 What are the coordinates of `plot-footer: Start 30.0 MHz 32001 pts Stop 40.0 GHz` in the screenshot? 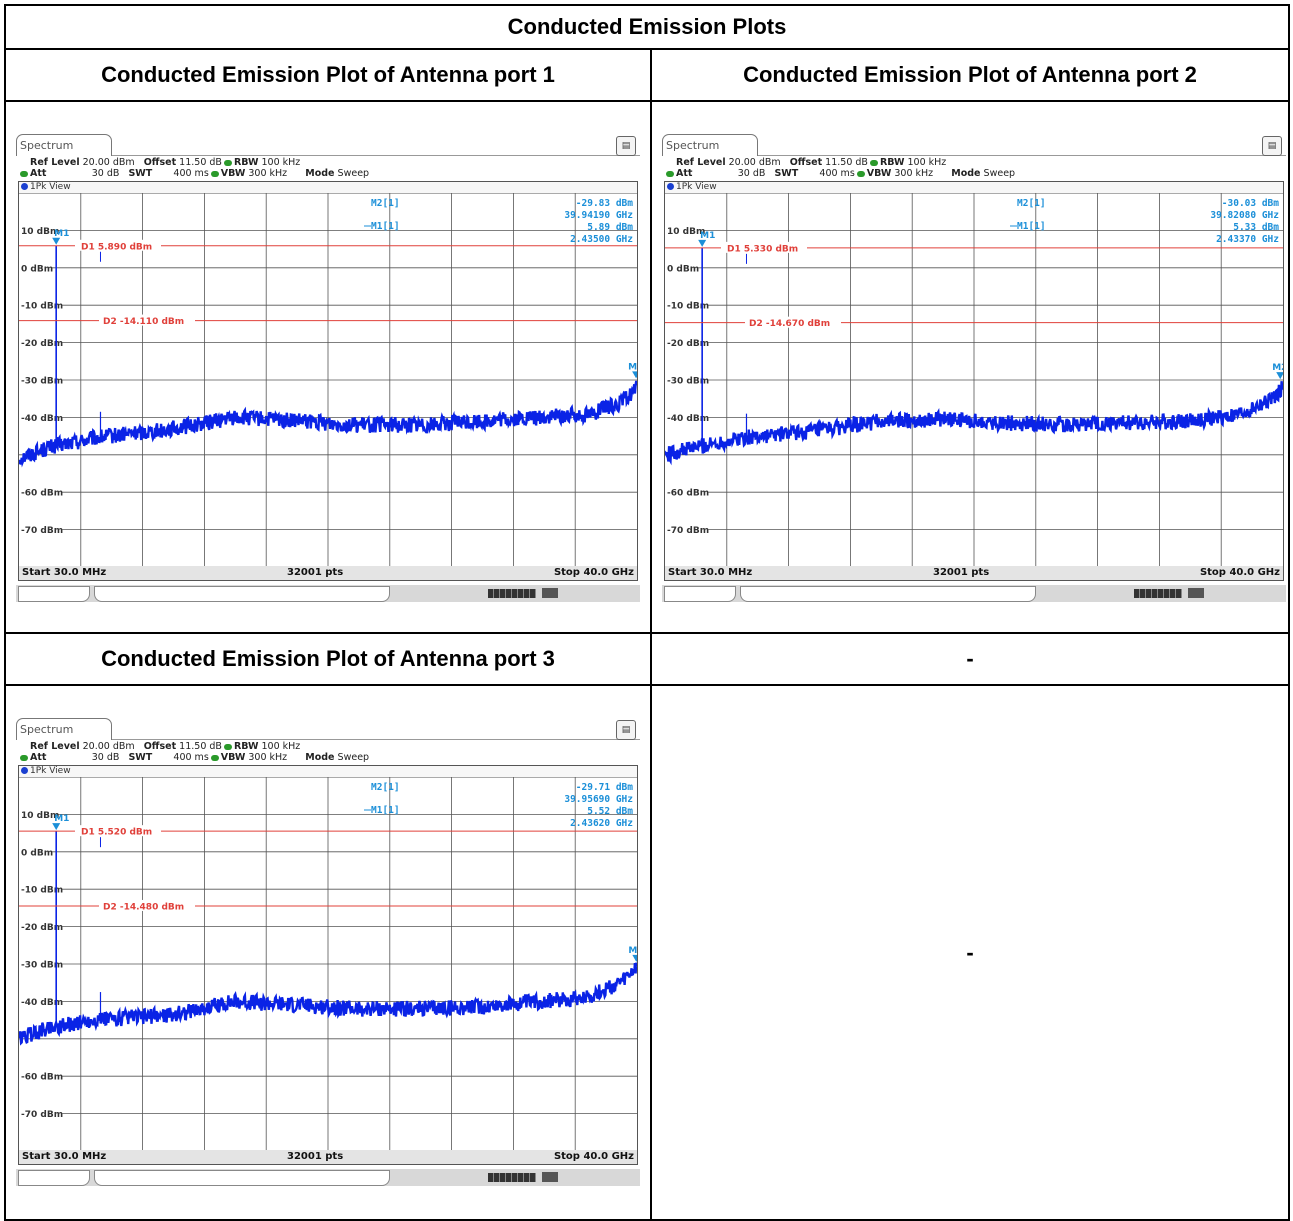 It's located at (328, 573).